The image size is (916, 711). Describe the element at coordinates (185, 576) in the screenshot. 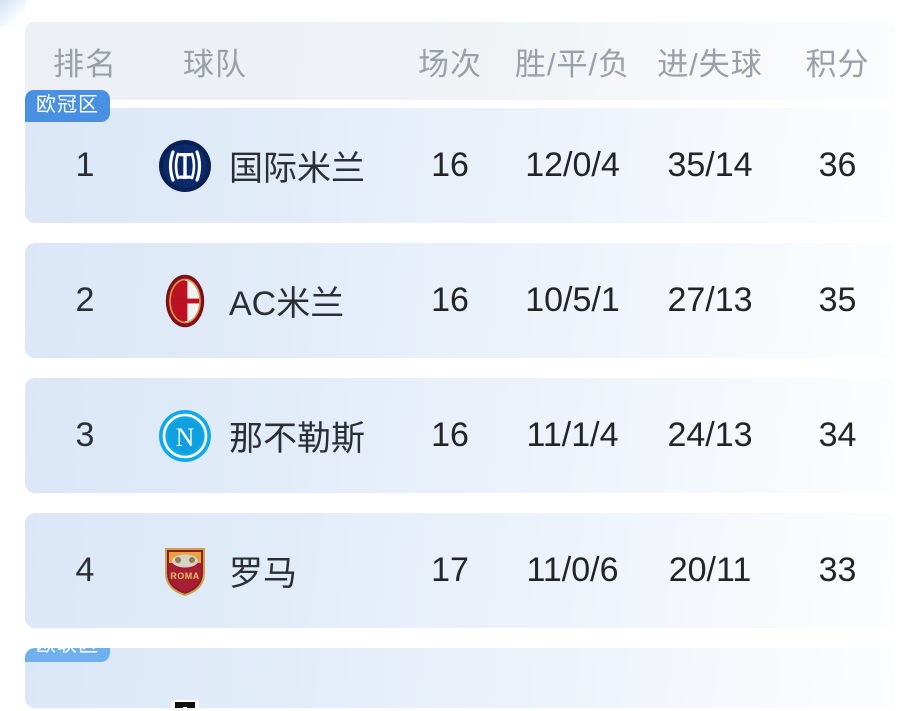

I see `svg-text: ROMA` at that location.